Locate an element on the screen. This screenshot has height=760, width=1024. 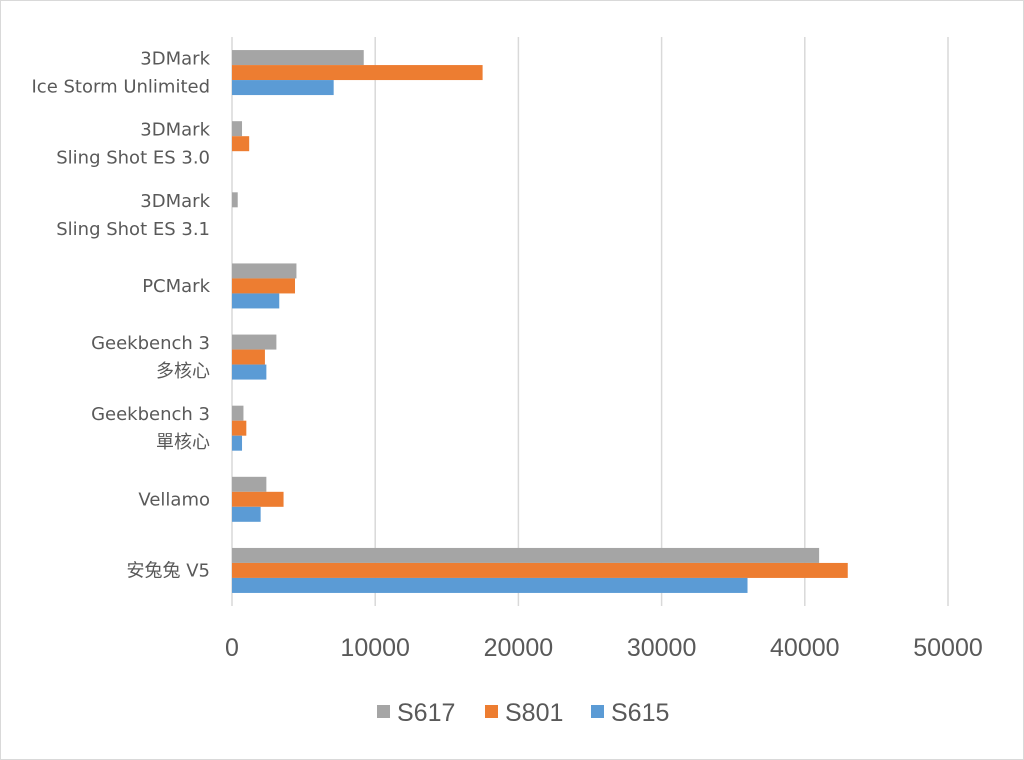
category-label: Vellamo is located at coordinates (174, 499).